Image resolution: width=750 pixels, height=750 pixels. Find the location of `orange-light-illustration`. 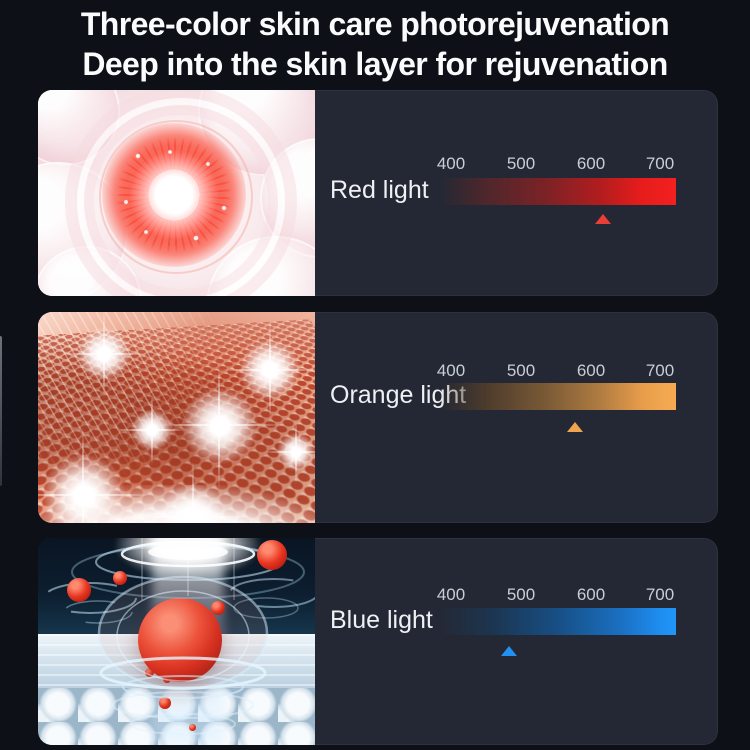

orange-light-illustration is located at coordinates (176, 417).